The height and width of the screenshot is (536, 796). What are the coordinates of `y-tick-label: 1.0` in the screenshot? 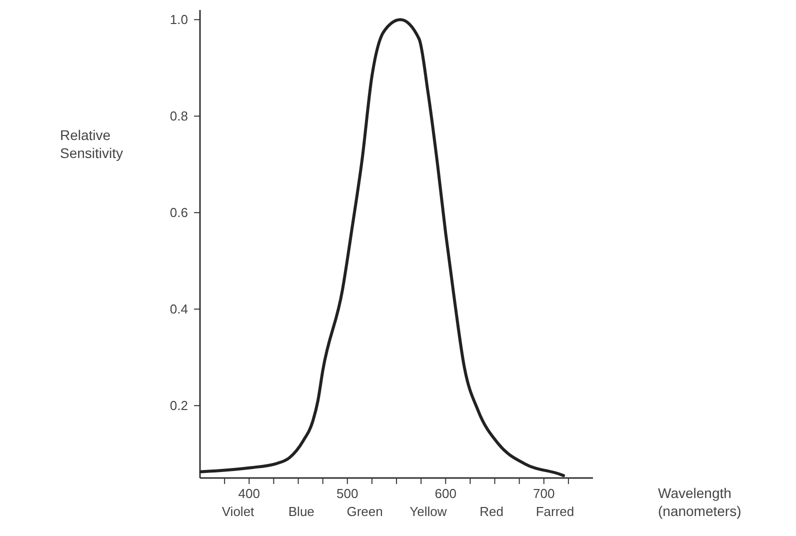 It's located at (179, 20).